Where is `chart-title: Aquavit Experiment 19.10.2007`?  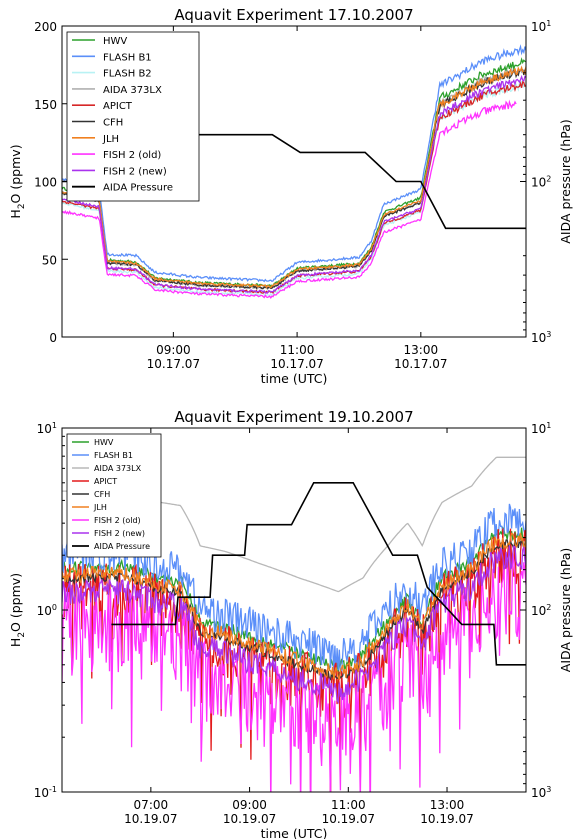
chart-title: Aquavit Experiment 19.10.2007 is located at coordinates (293, 417).